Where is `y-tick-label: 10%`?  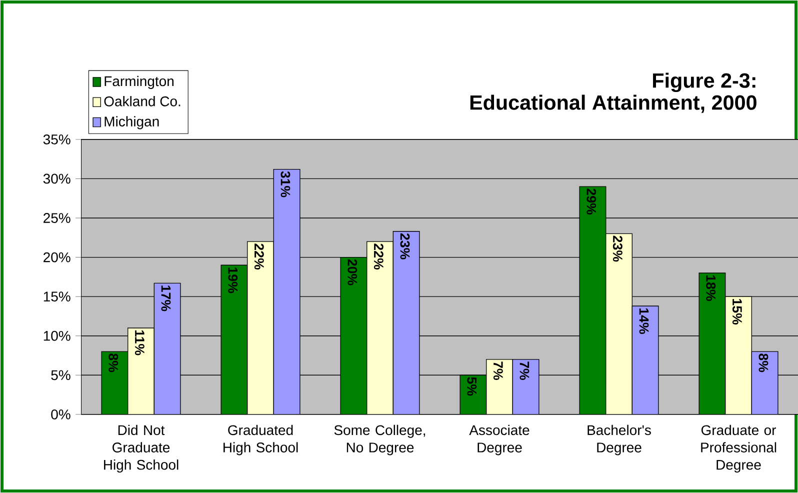
y-tick-label: 10% is located at coordinates (57, 335).